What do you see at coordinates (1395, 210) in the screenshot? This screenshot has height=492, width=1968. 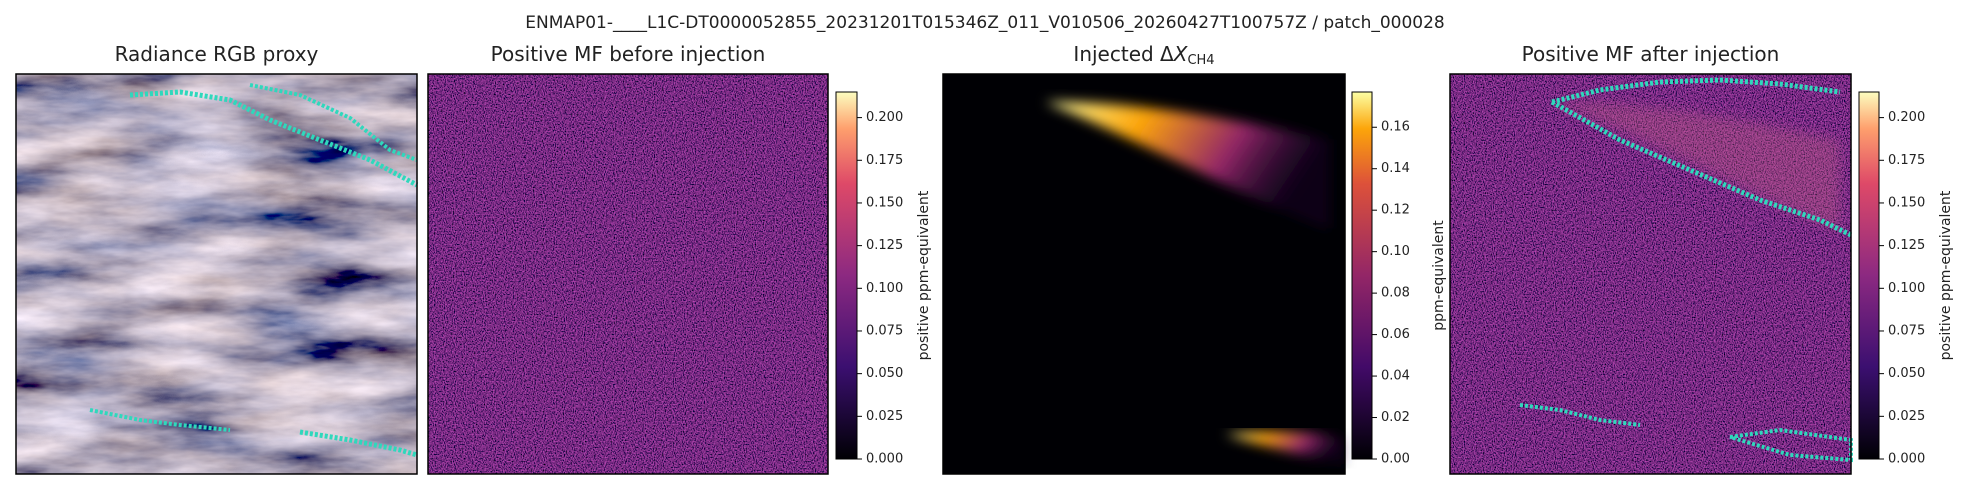 I see `colorbar-tick-label: 0.12` at bounding box center [1395, 210].